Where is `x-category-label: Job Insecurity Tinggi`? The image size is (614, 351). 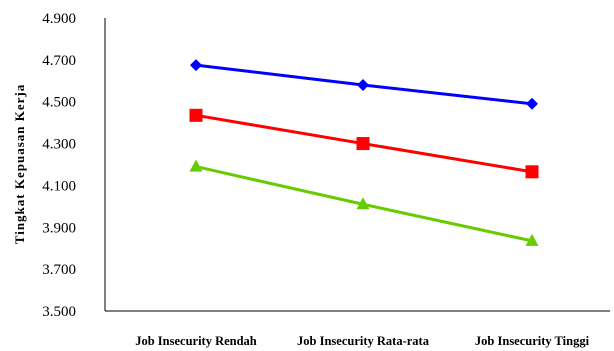
x-category-label: Job Insecurity Tinggi is located at coordinates (532, 341).